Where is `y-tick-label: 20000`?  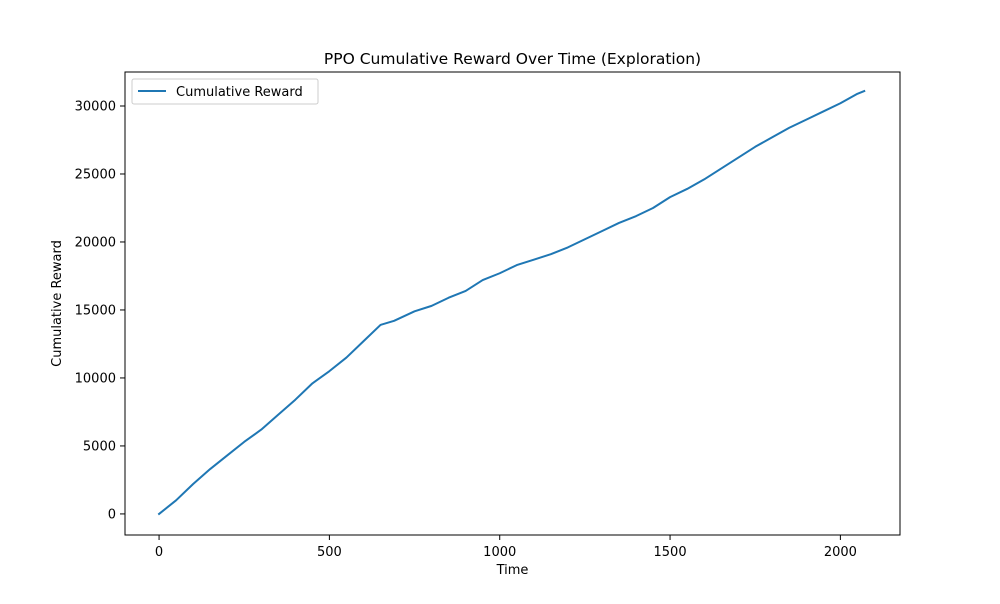
y-tick-label: 20000 is located at coordinates (95, 242).